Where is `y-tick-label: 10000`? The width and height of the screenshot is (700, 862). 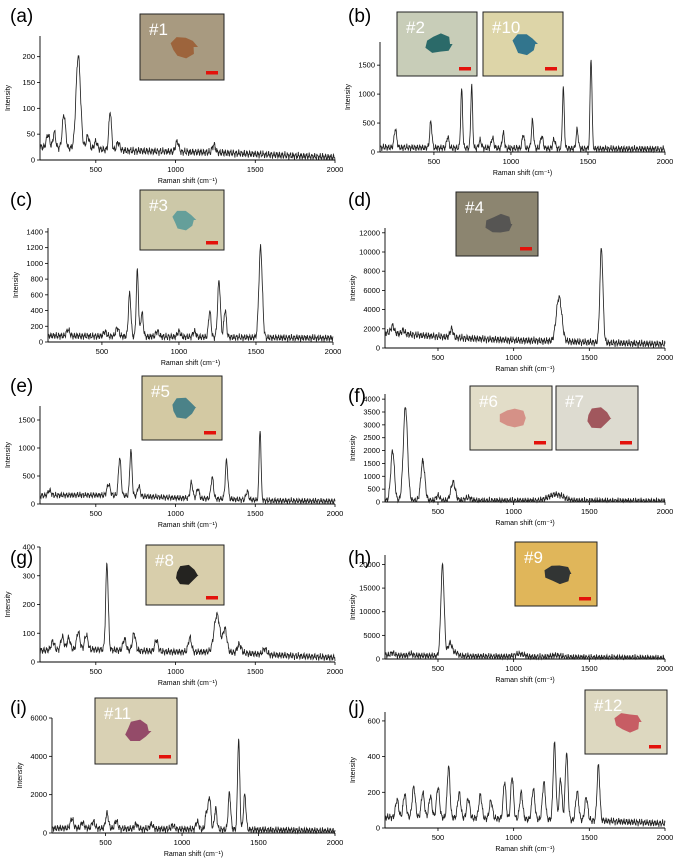
y-tick-label: 10000 is located at coordinates (369, 611).